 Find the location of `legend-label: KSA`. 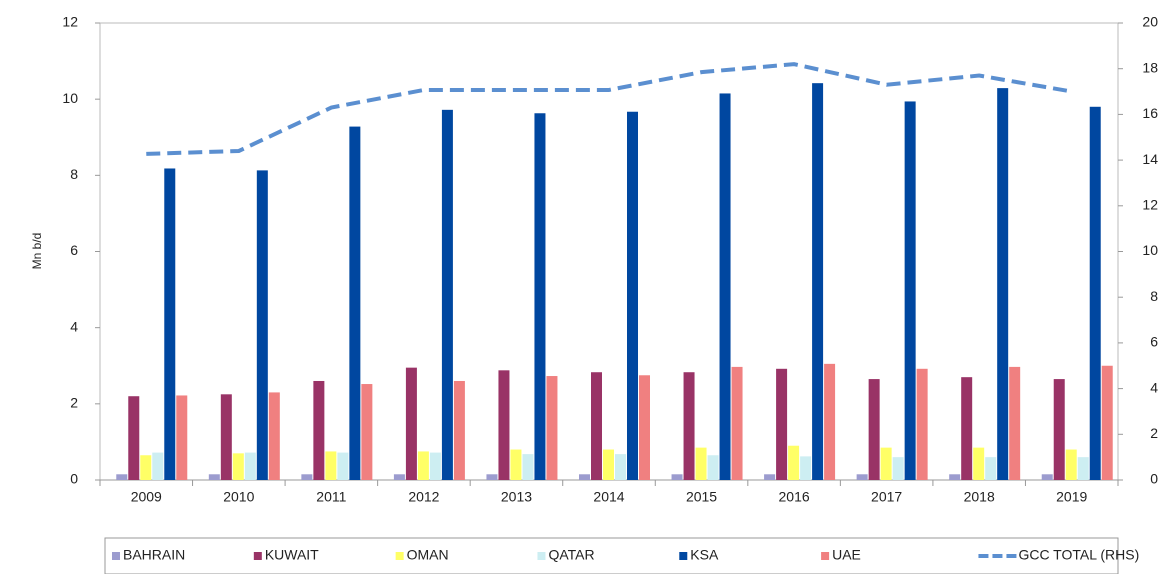

legend-label: KSA is located at coordinates (704, 555).